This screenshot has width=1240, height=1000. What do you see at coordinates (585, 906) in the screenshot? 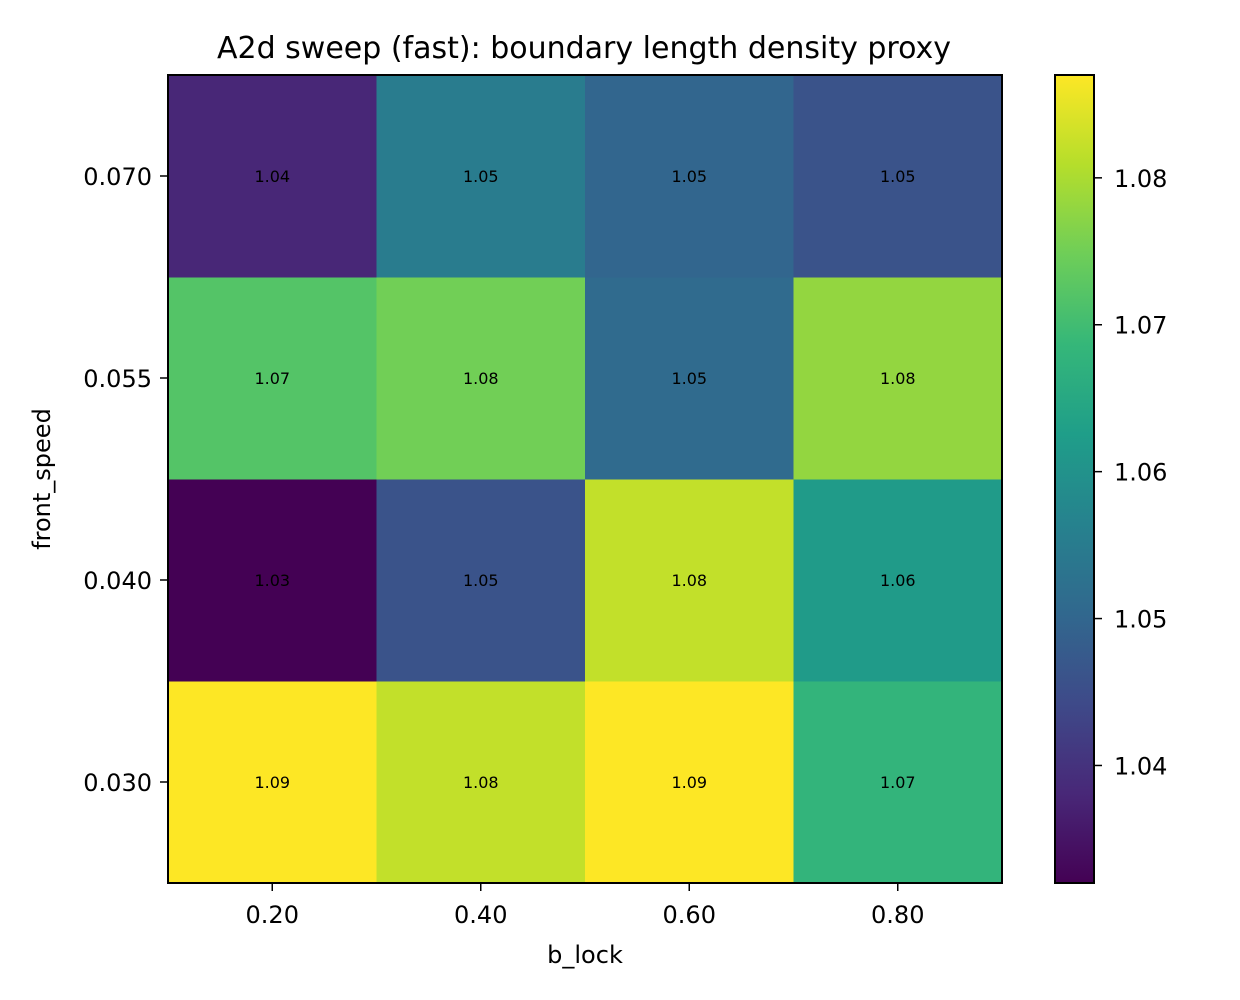
I see `x-axis: 0.20 0.40 0.60 0.80` at bounding box center [585, 906].